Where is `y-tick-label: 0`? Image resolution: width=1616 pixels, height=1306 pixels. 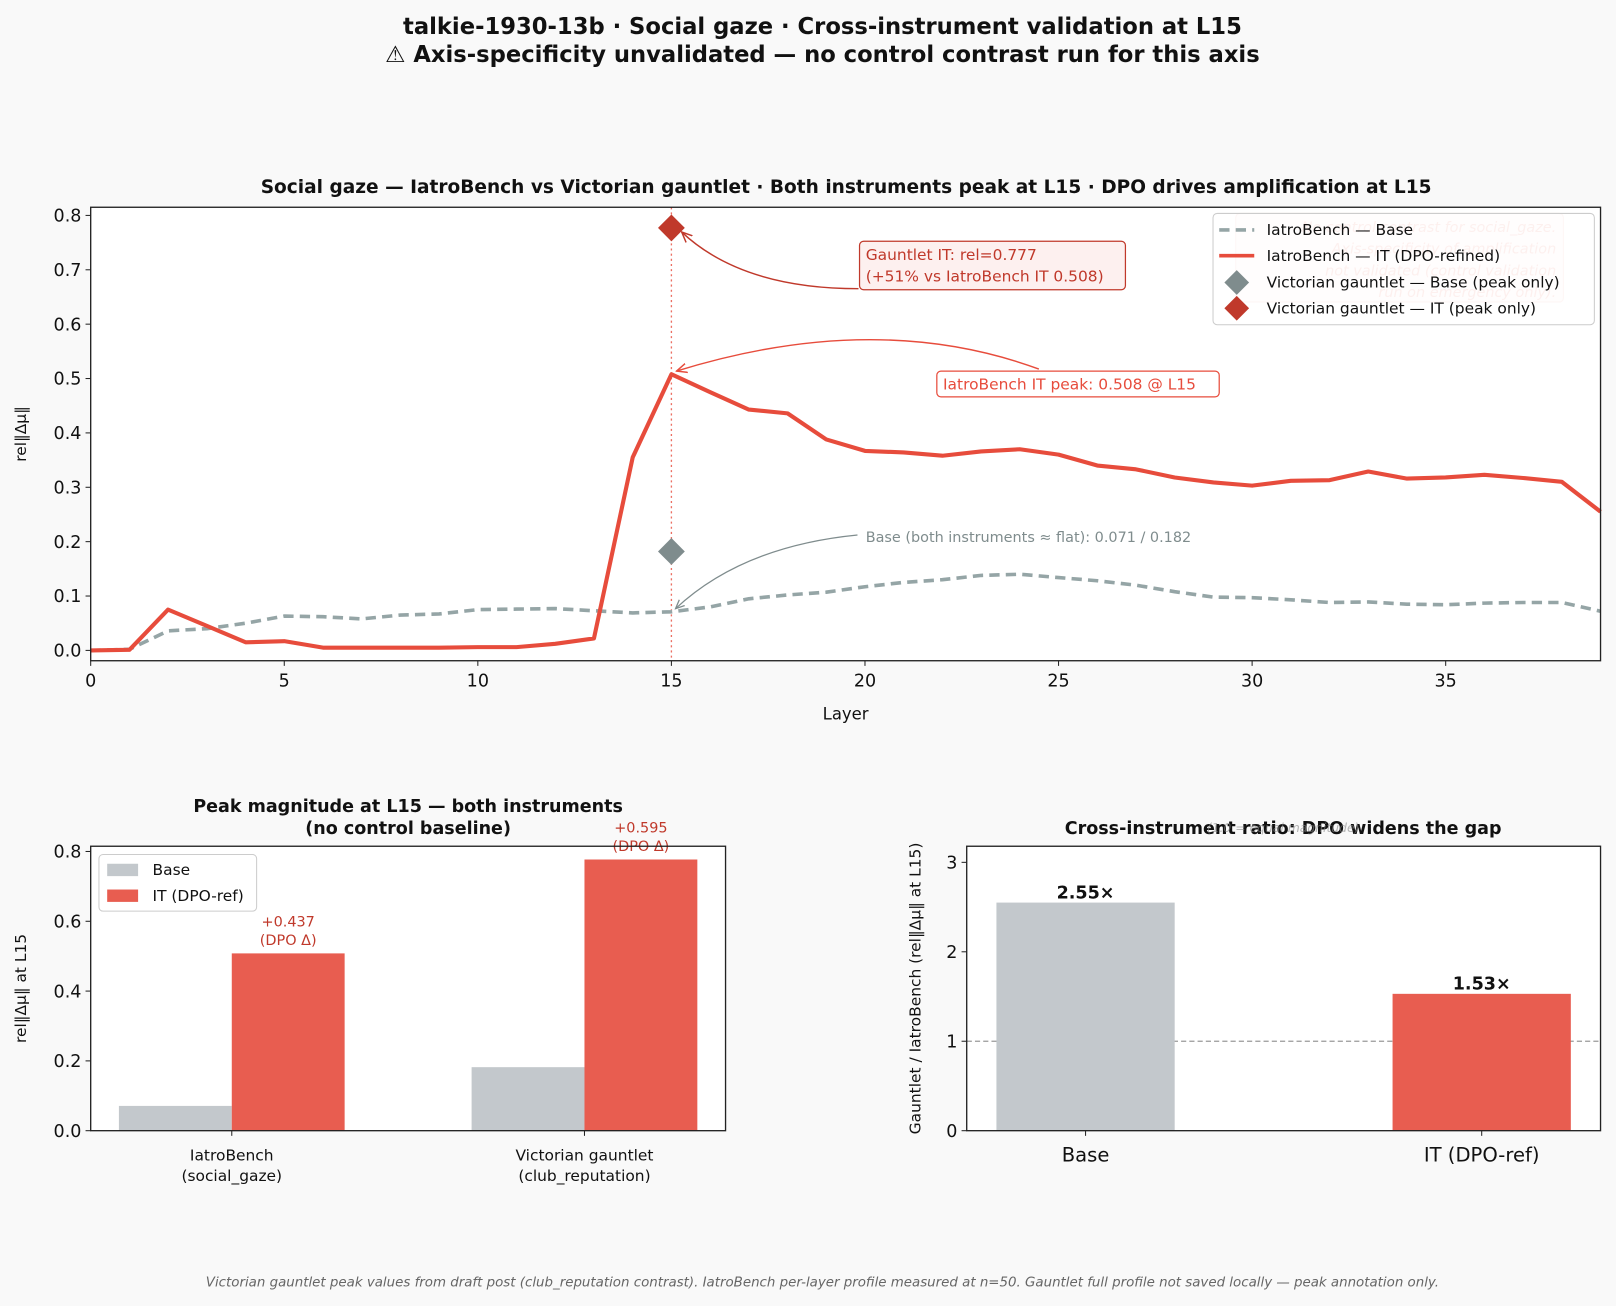 y-tick-label: 0 is located at coordinates (951, 1132).